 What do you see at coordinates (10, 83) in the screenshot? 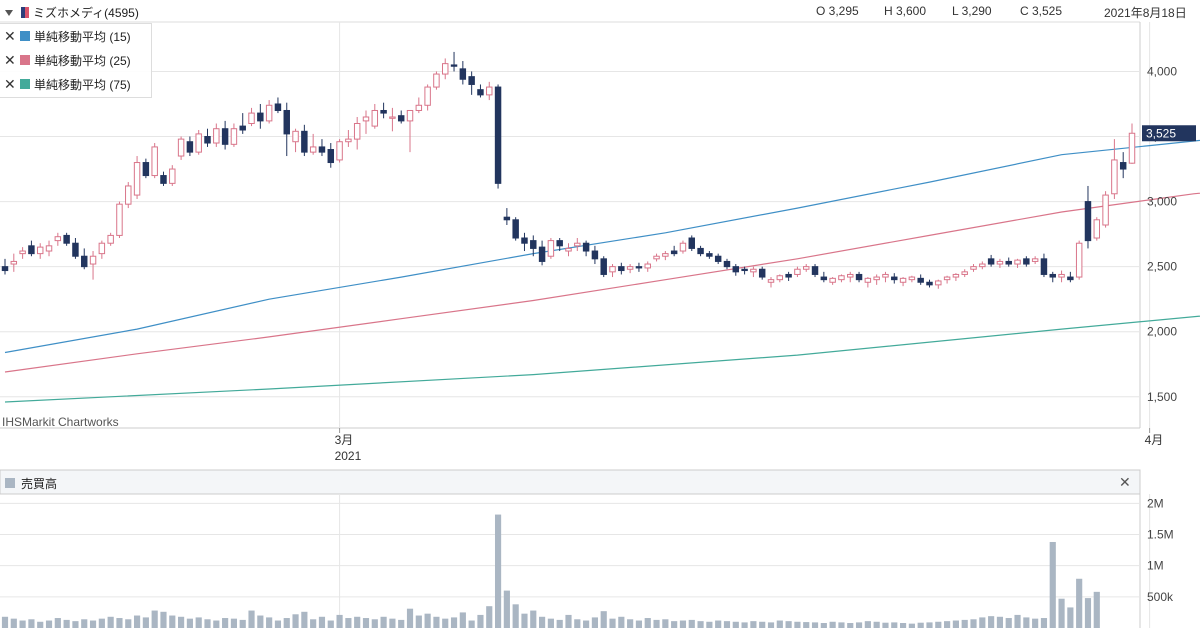
I see `remove-sma75-icon: ✕` at bounding box center [10, 83].